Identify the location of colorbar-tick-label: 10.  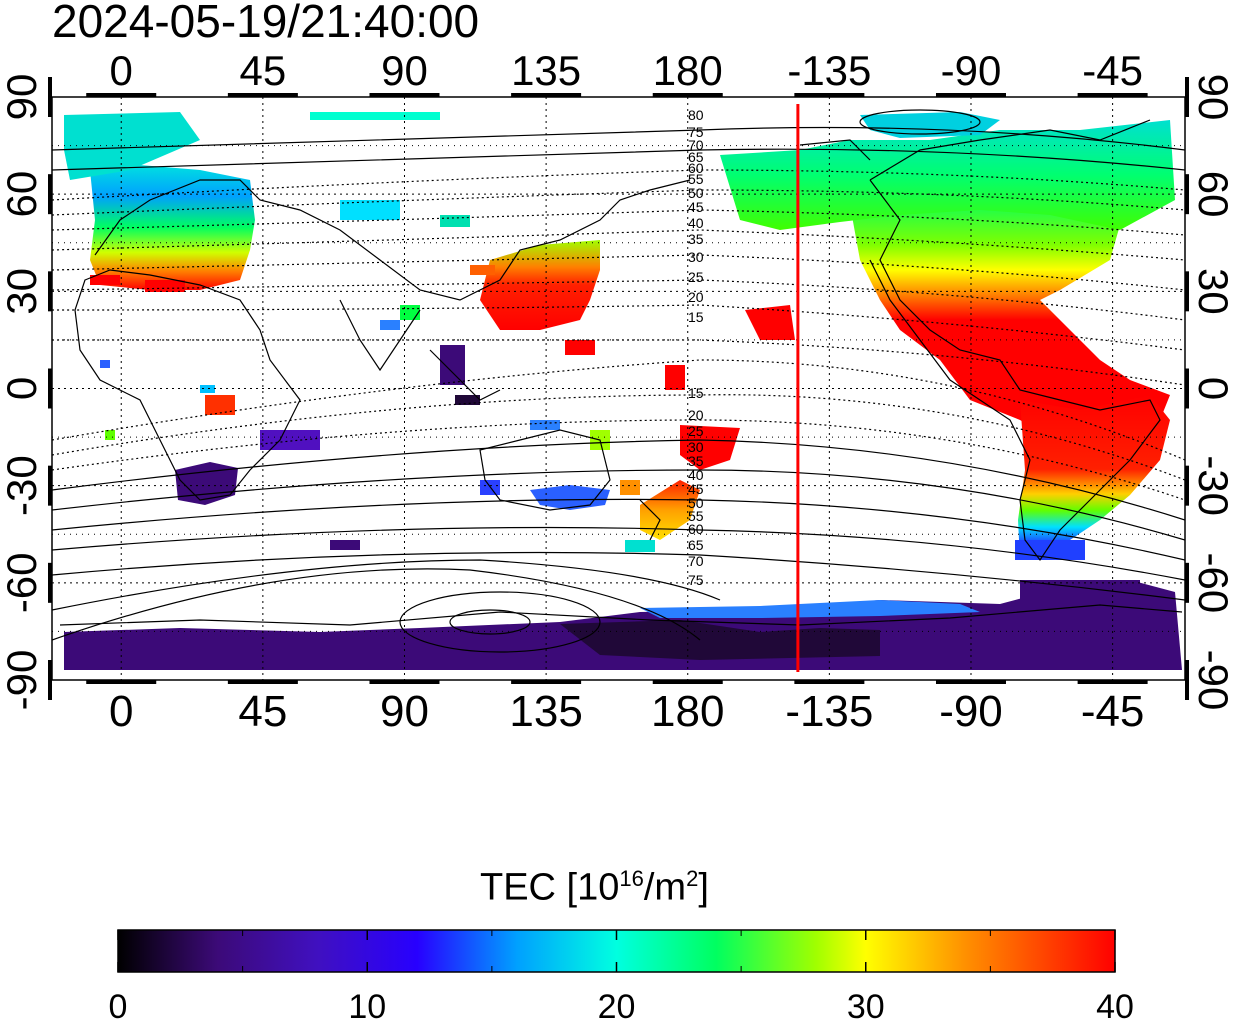
(367, 1004).